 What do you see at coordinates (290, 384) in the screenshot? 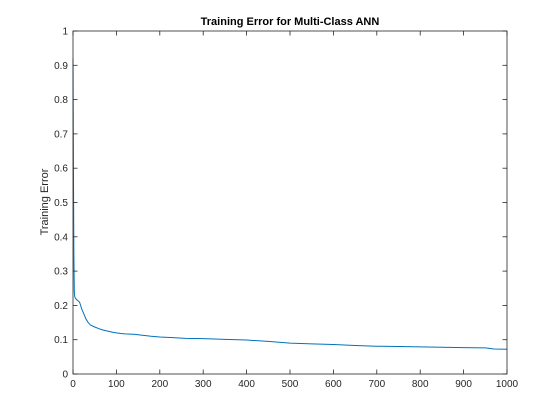
I see `x-tick-label: 500` at bounding box center [290, 384].